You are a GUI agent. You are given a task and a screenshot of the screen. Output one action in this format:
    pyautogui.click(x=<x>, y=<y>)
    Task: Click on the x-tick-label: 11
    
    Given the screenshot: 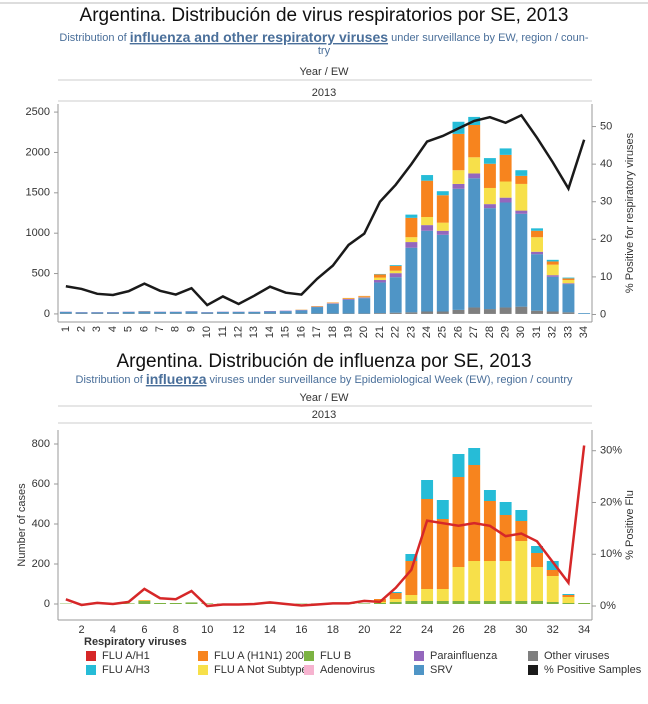 What is the action you would take?
    pyautogui.click(x=223, y=331)
    